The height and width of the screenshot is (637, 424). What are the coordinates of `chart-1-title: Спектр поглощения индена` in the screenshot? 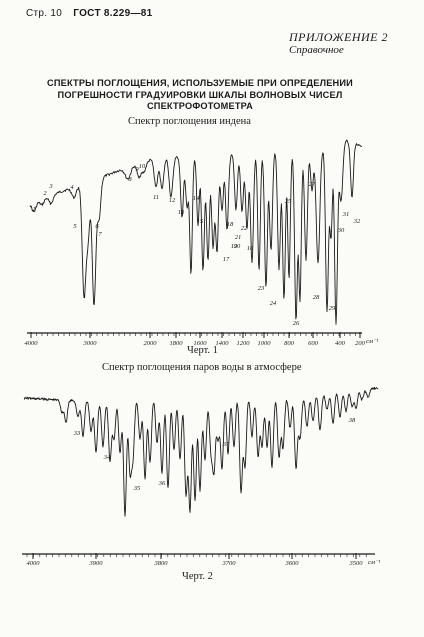 It's located at (189, 121).